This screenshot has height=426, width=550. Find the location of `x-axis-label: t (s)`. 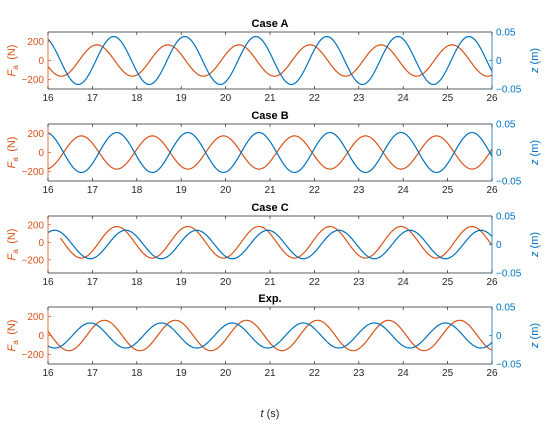

x-axis-label: t (s) is located at coordinates (270, 414).